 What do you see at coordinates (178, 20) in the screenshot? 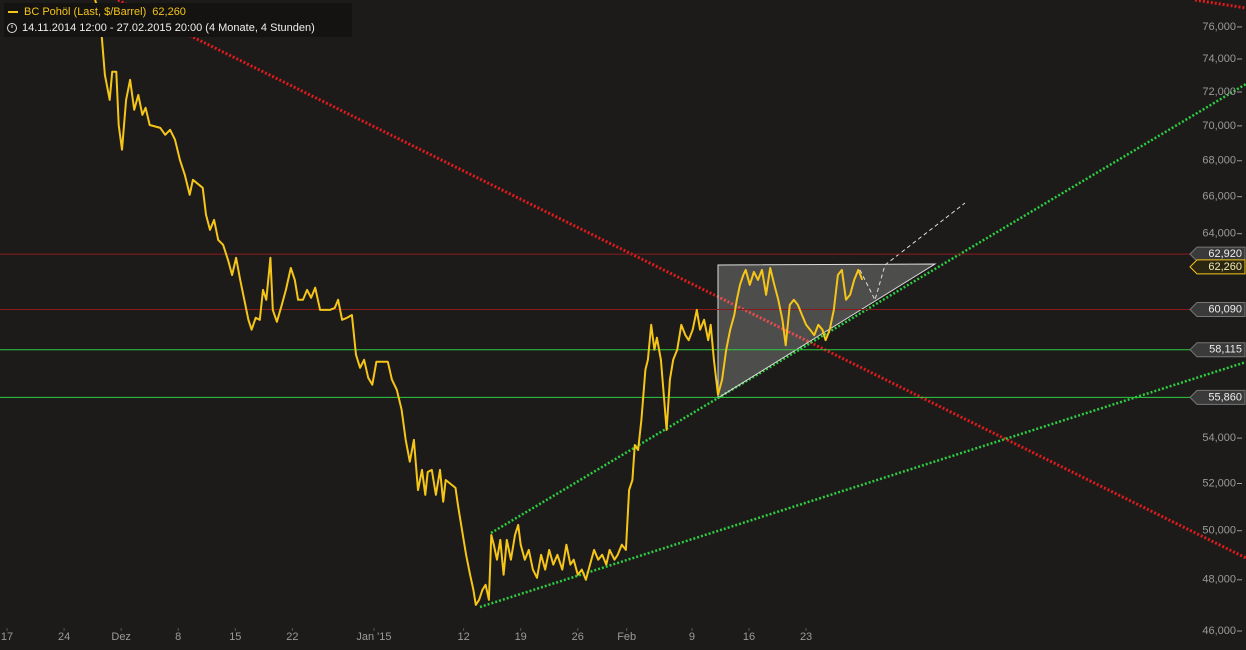
I see `legend-box` at bounding box center [178, 20].